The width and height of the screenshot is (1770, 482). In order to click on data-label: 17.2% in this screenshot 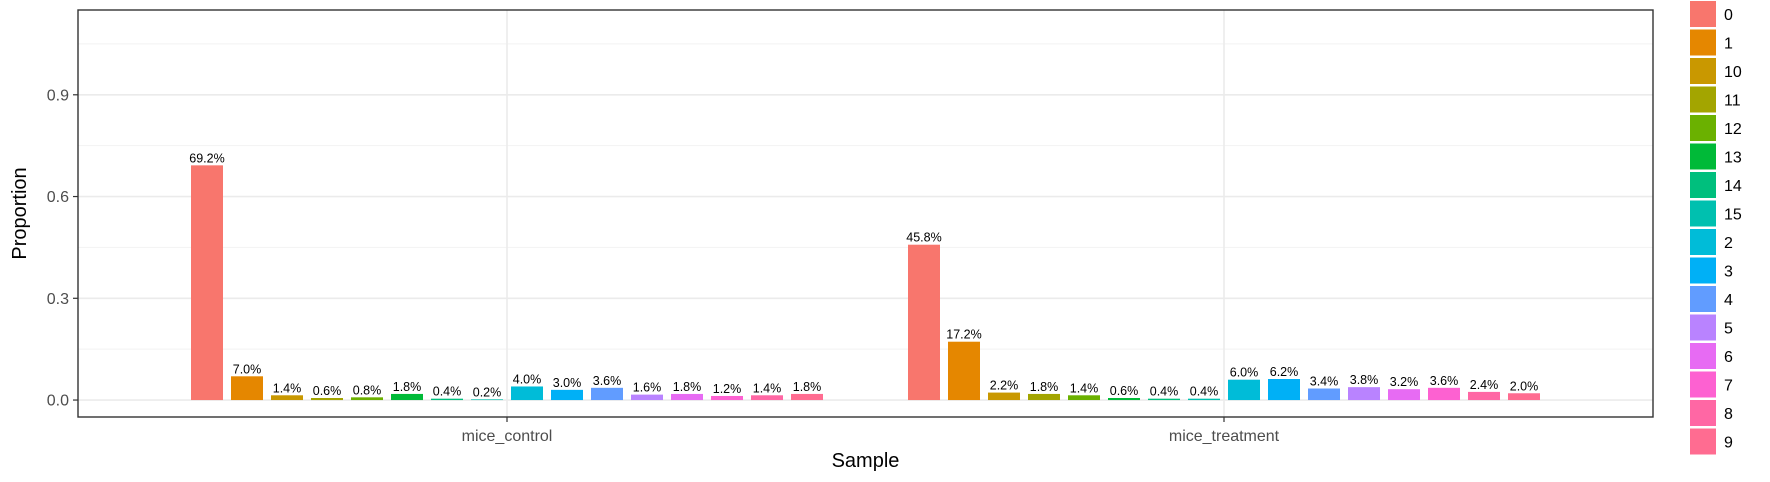, I will do `click(963, 335)`.